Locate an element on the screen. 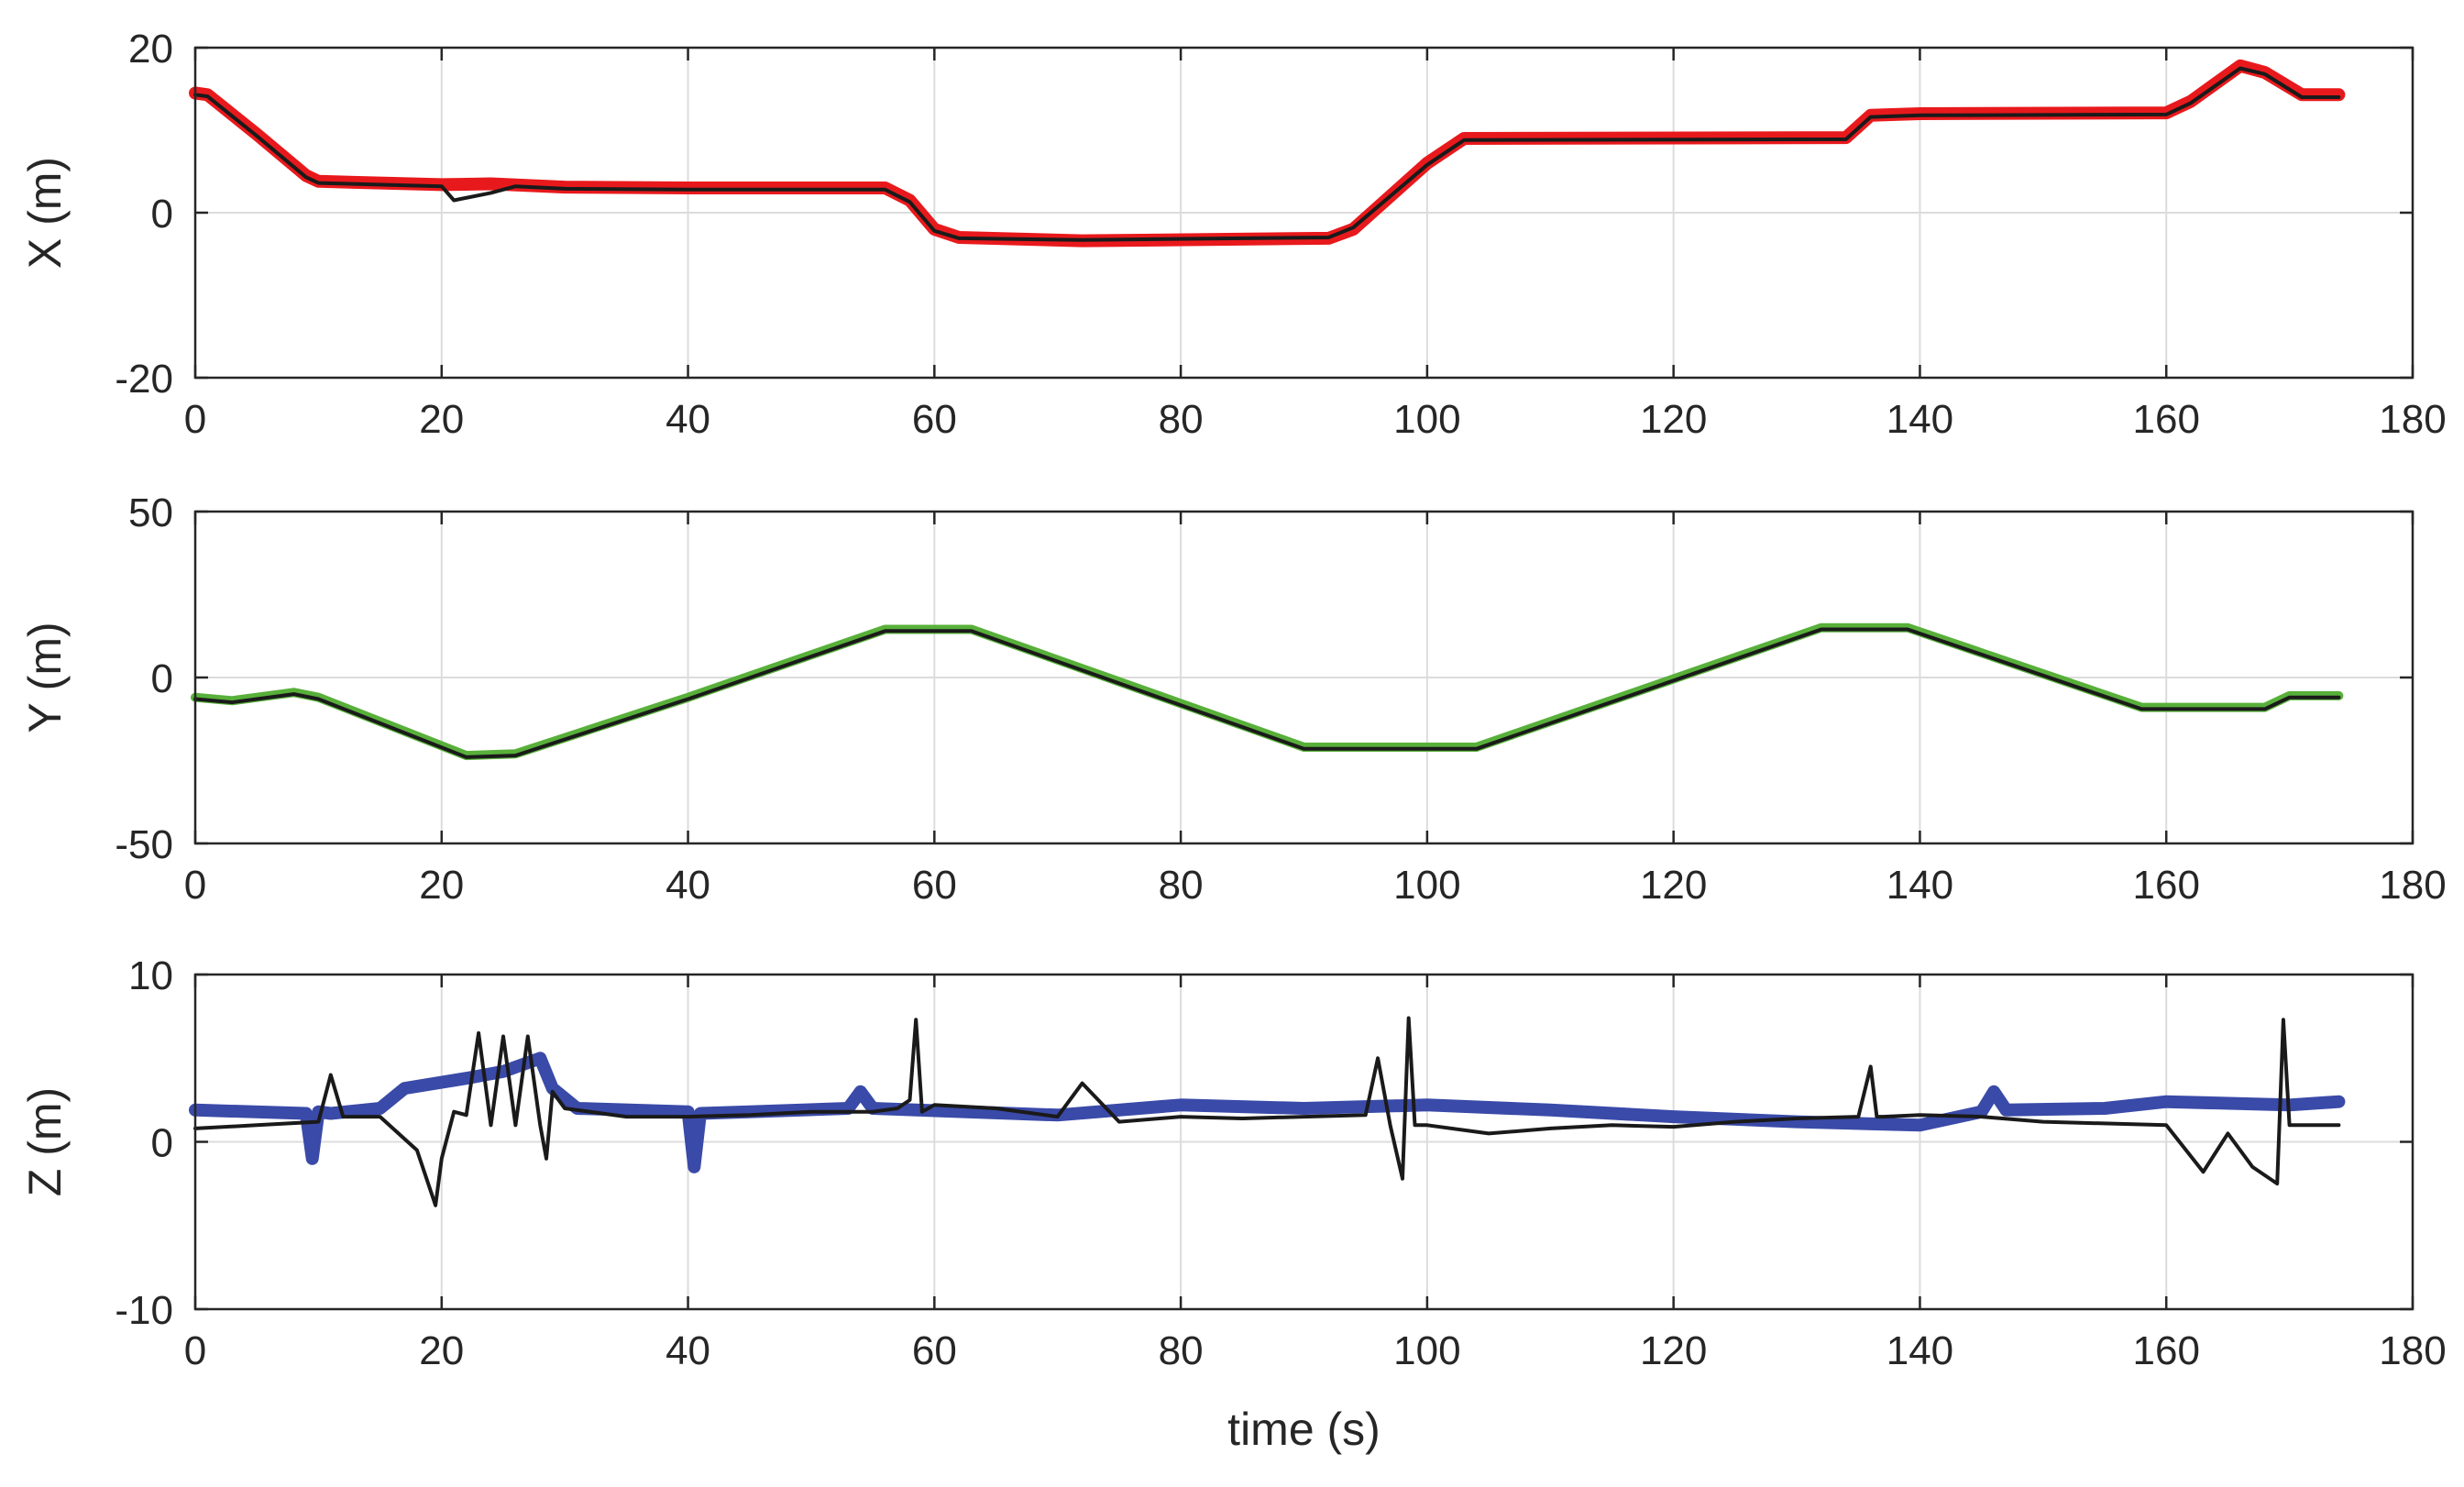  y-tick-label: -50 is located at coordinates (144, 844).